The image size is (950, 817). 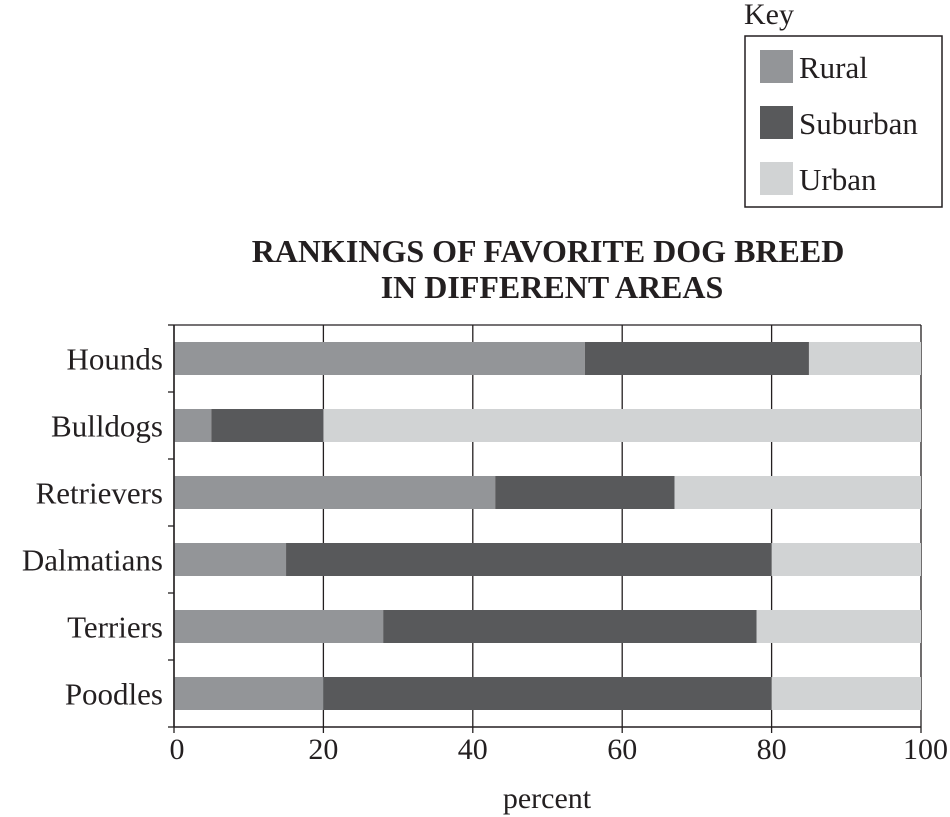 I want to click on bar-poodles-rural, so click(x=249, y=693).